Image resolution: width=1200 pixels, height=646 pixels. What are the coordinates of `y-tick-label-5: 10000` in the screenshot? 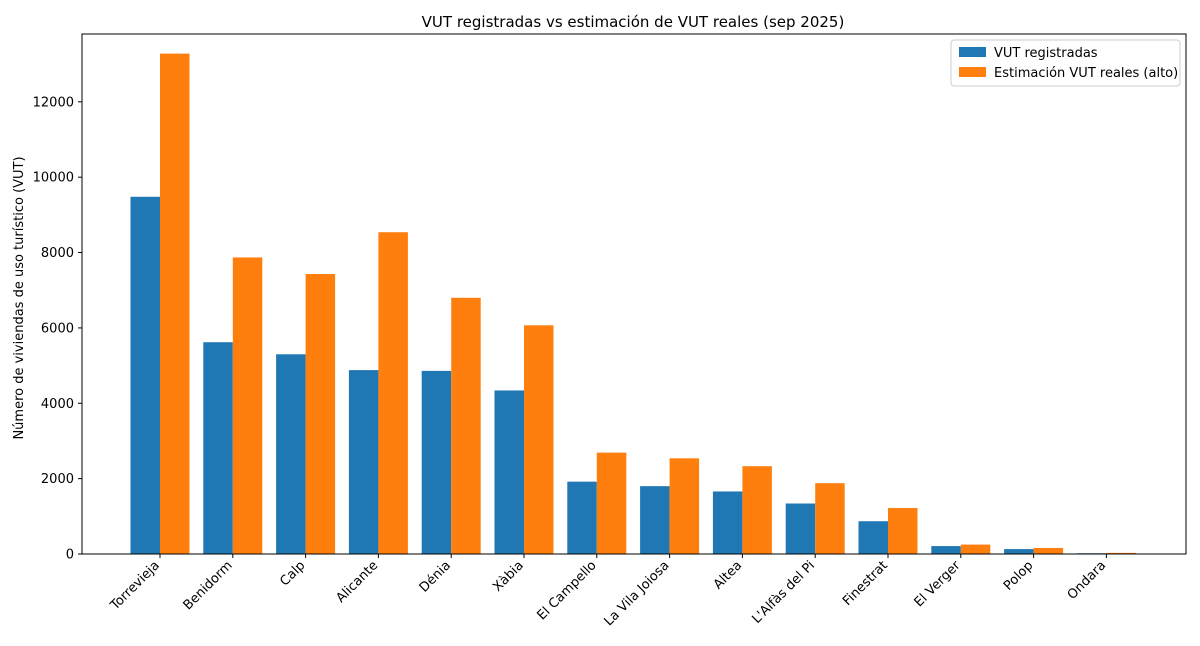 It's located at (53, 178).